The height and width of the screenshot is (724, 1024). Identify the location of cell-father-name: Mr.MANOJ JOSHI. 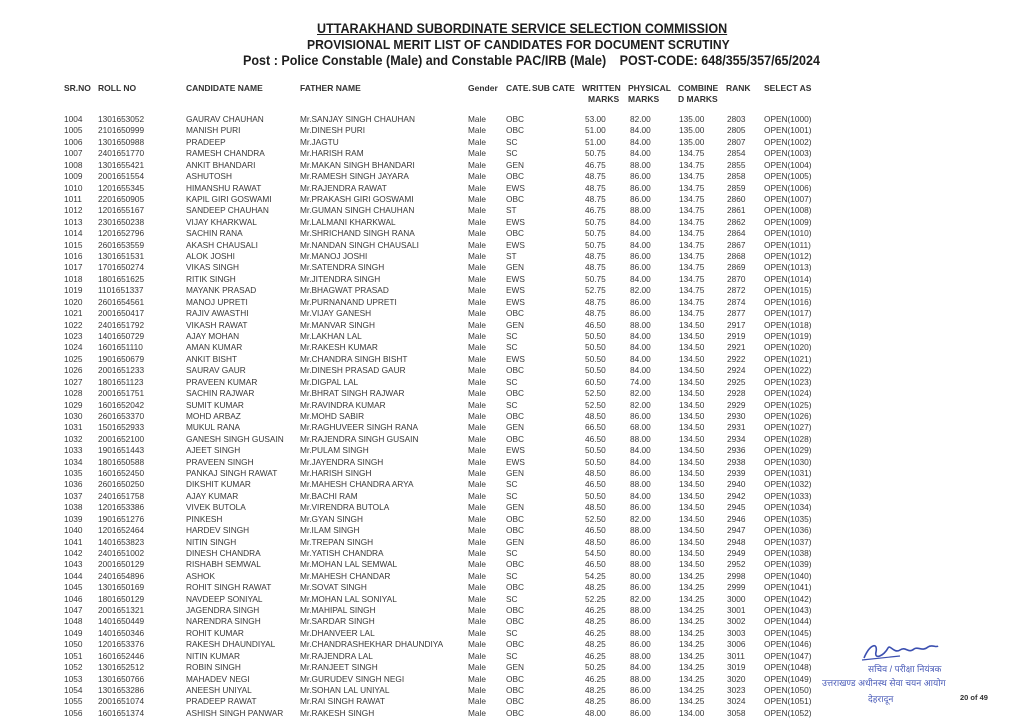
(334, 256).